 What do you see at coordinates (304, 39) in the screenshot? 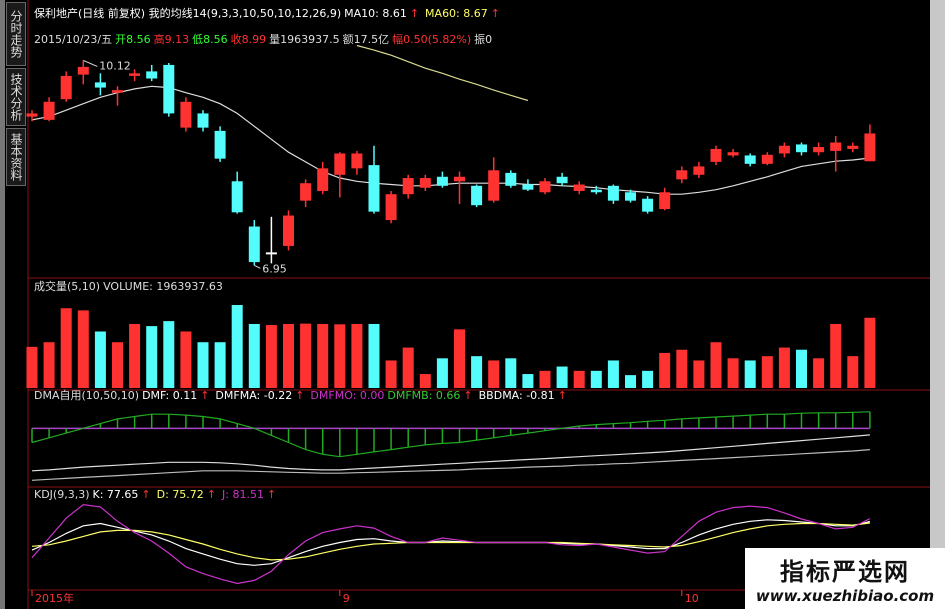
I see `legend-item: 量1963937.5` at bounding box center [304, 39].